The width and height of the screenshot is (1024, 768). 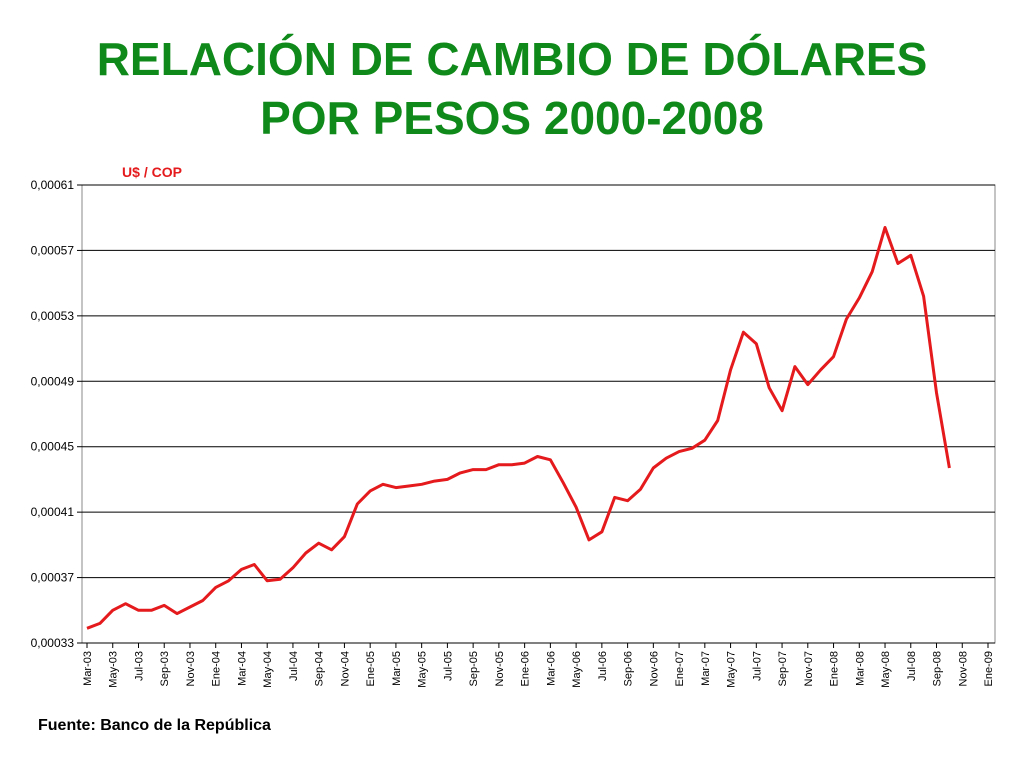 What do you see at coordinates (345, 668) in the screenshot?
I see `x-tick-label: Nov-04` at bounding box center [345, 668].